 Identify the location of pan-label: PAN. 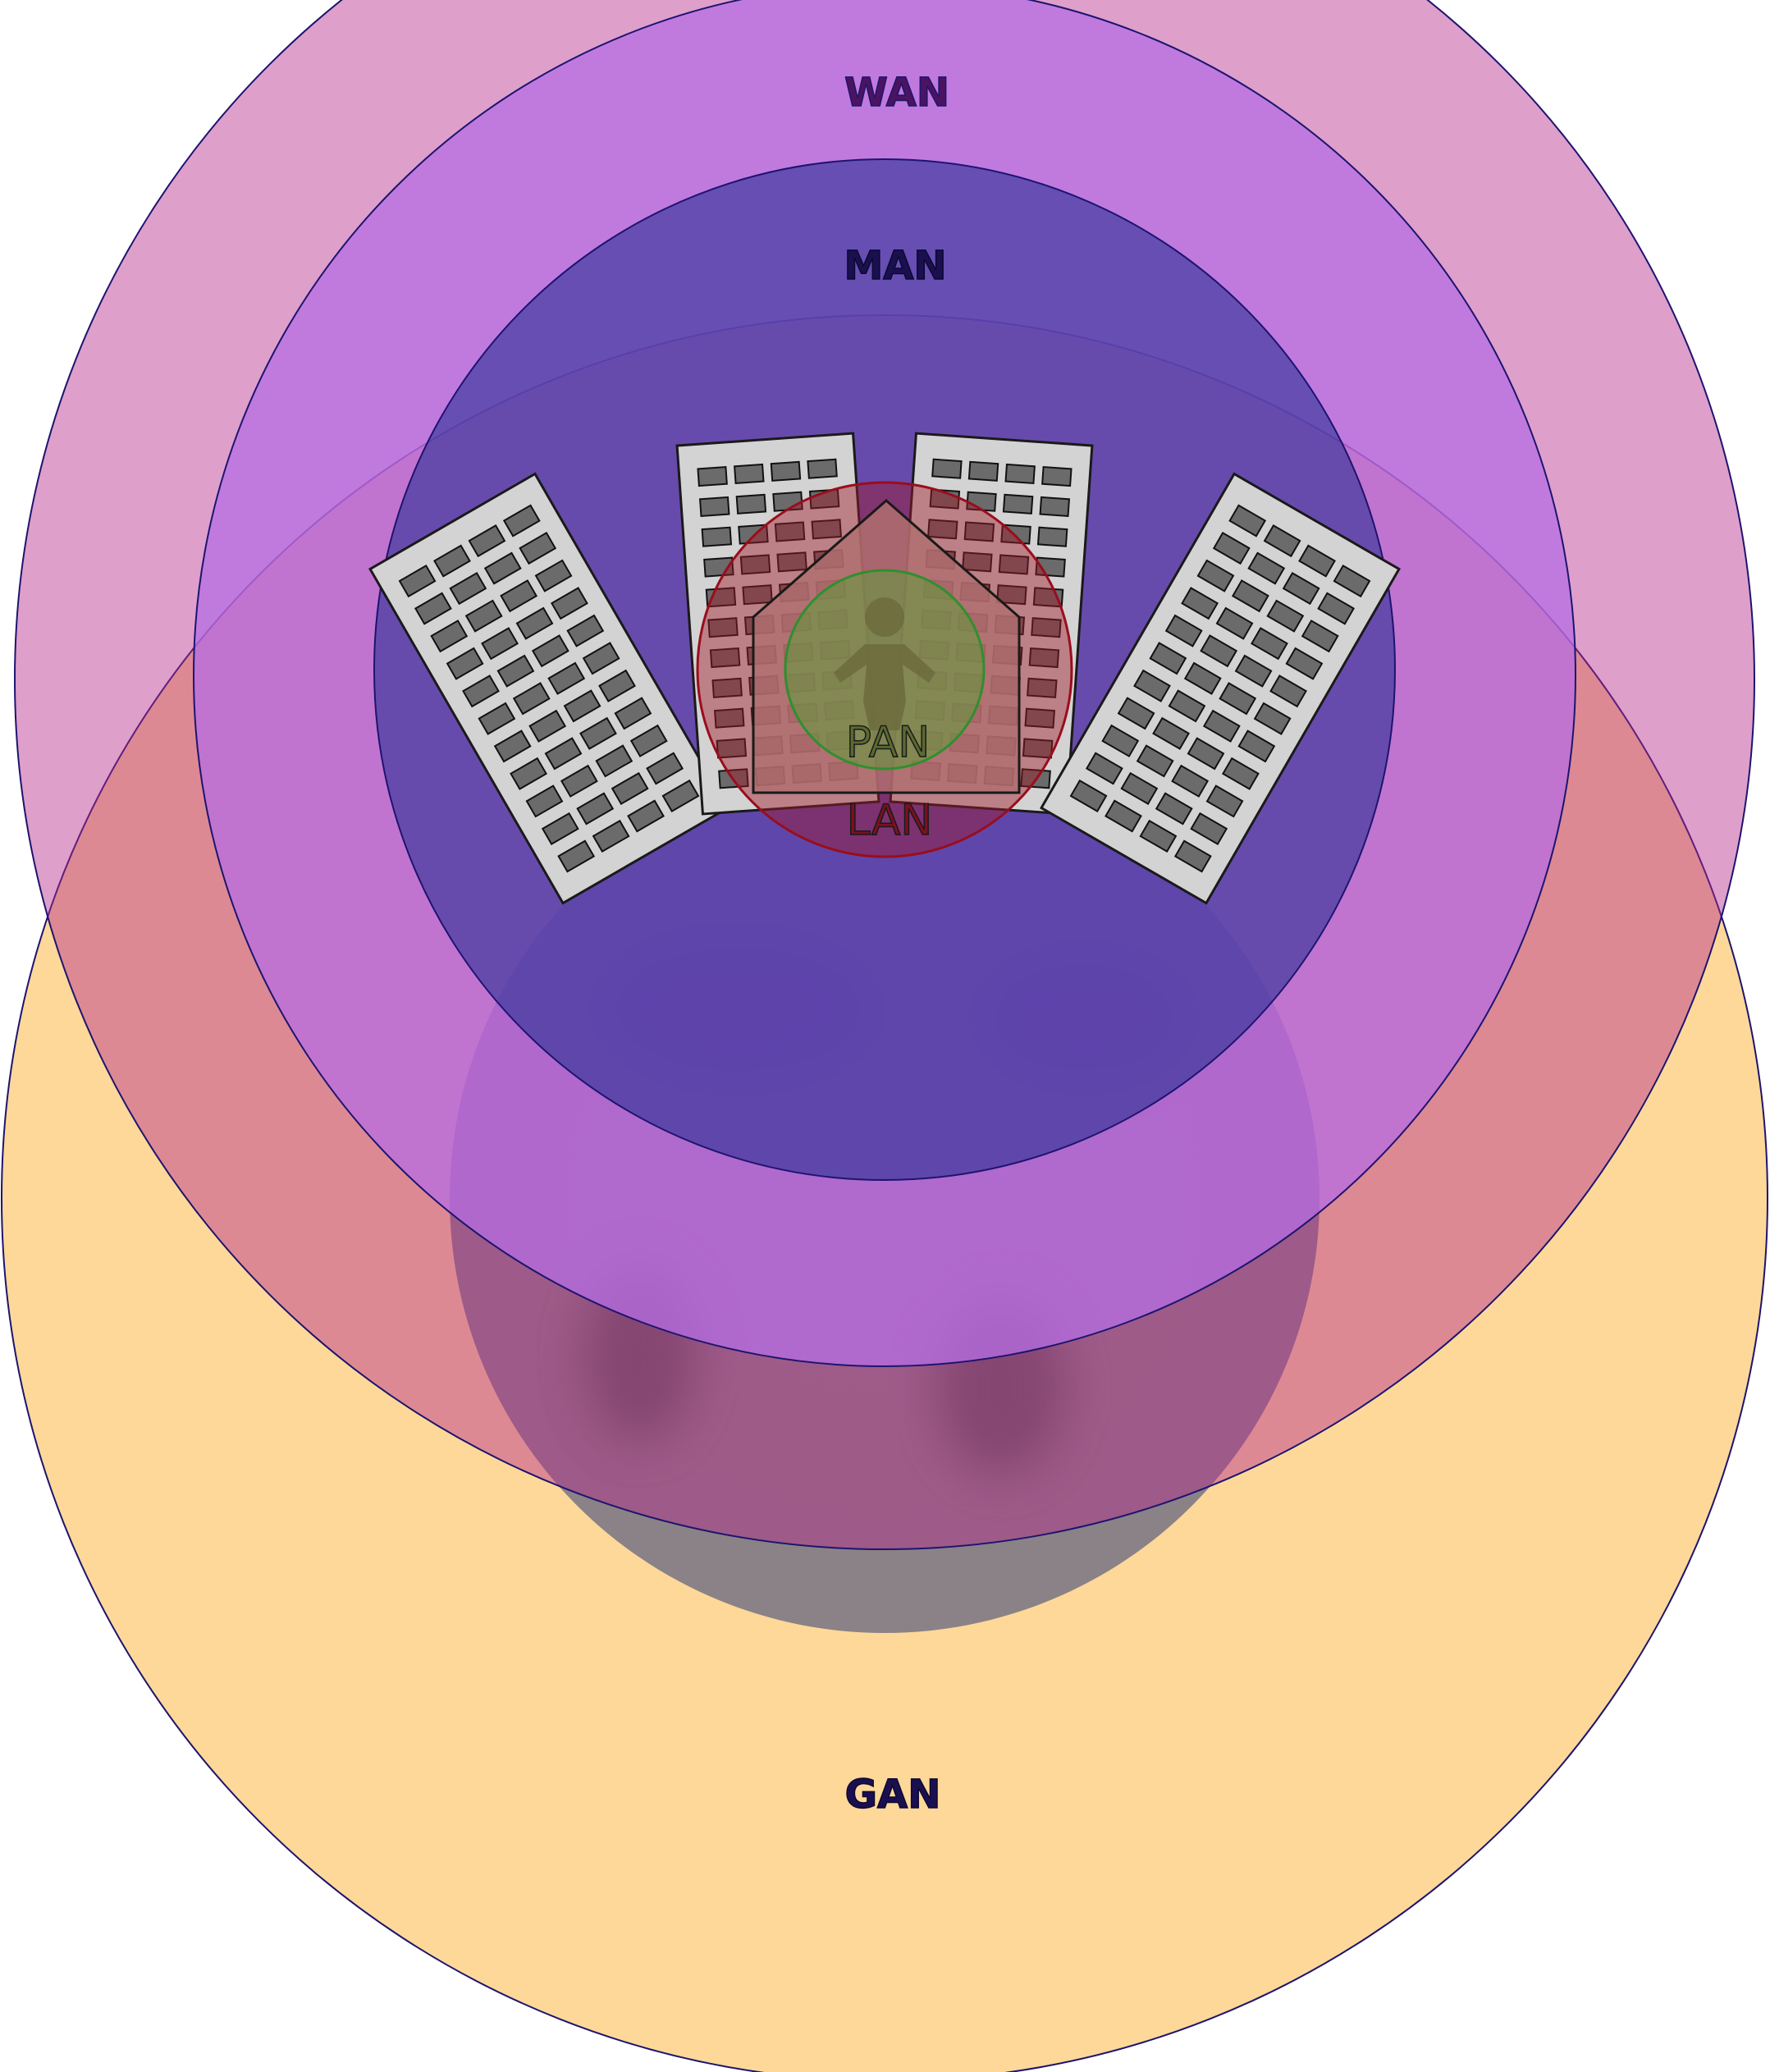
(889, 742).